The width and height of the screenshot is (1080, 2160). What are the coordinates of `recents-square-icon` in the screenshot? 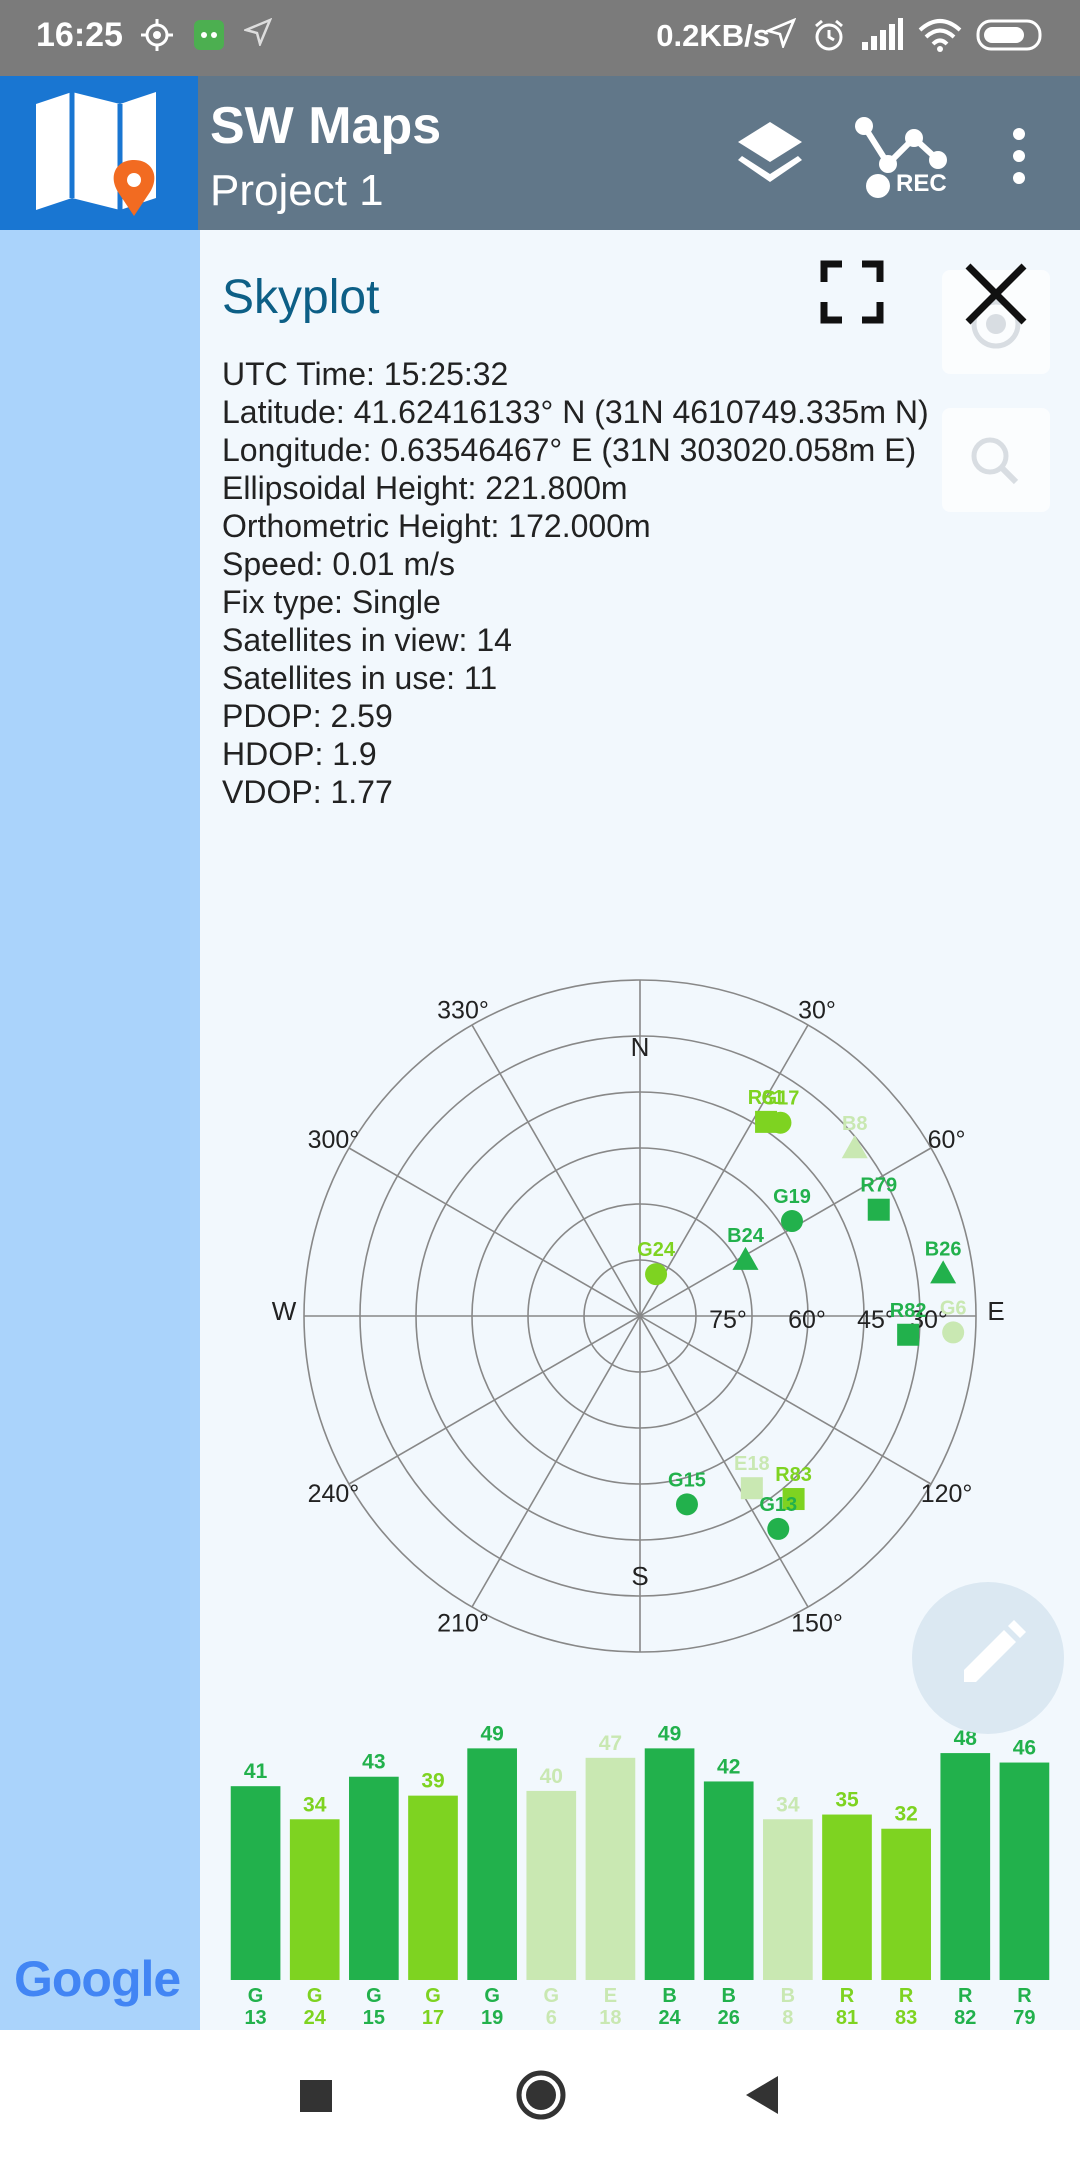 It's located at (316, 2098).